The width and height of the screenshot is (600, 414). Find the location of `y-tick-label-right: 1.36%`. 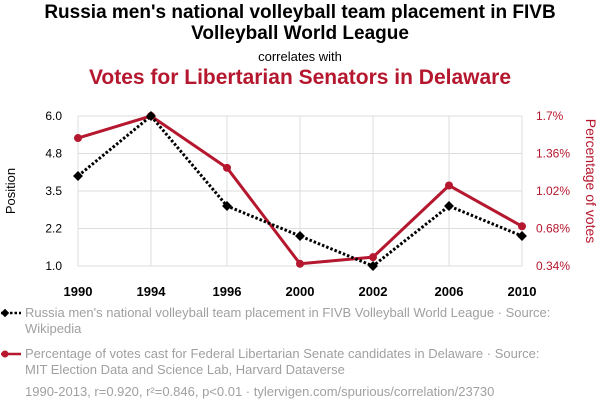

y-tick-label-right: 1.36% is located at coordinates (553, 154).